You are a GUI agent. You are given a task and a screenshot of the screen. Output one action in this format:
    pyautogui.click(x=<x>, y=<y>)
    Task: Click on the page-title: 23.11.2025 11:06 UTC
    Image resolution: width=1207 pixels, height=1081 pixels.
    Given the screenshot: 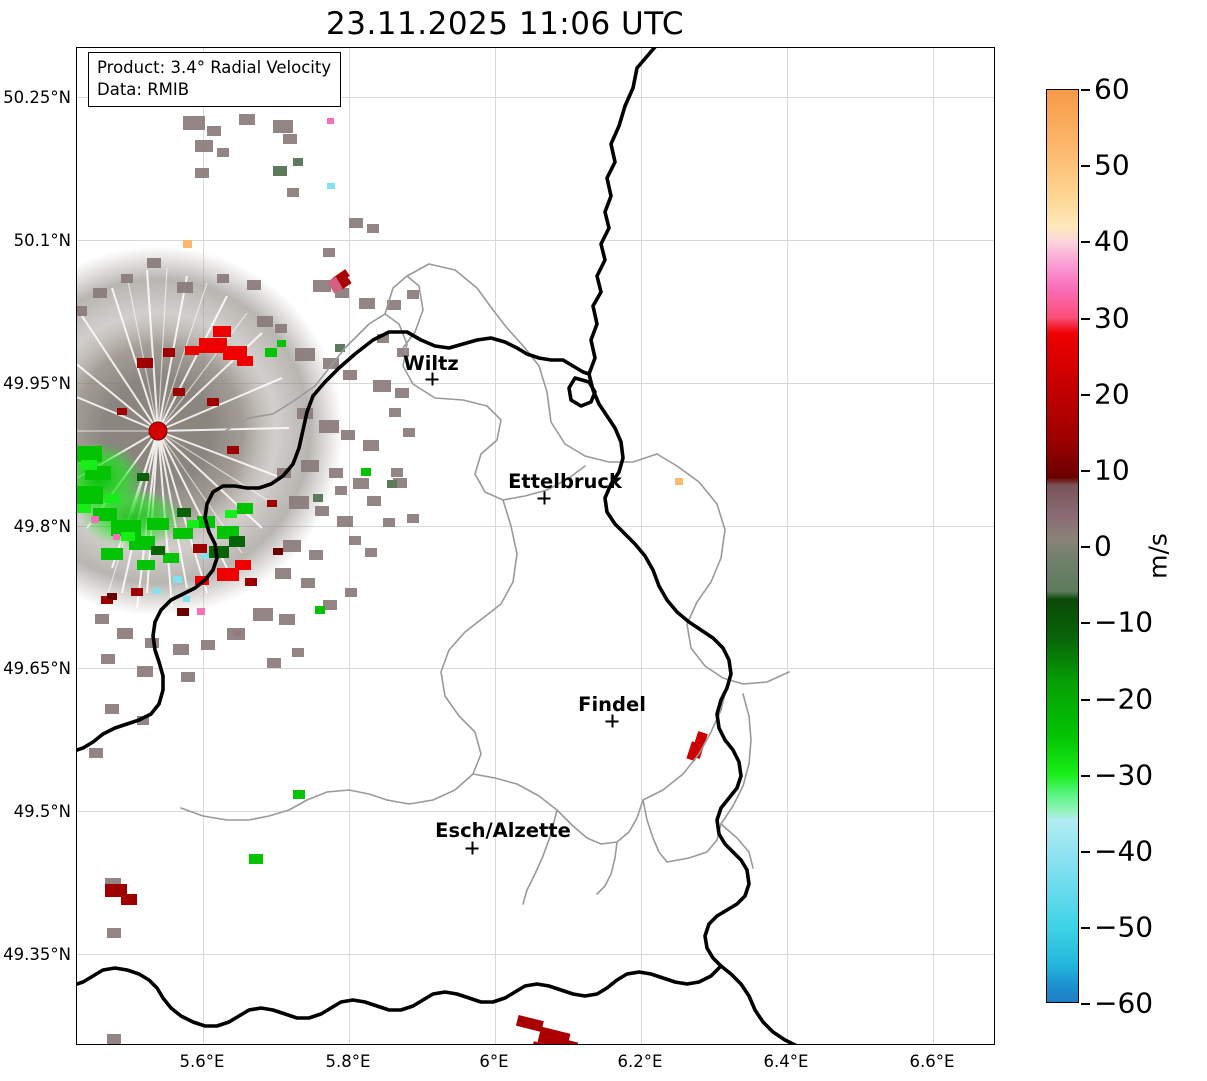 What is the action you would take?
    pyautogui.click(x=505, y=24)
    